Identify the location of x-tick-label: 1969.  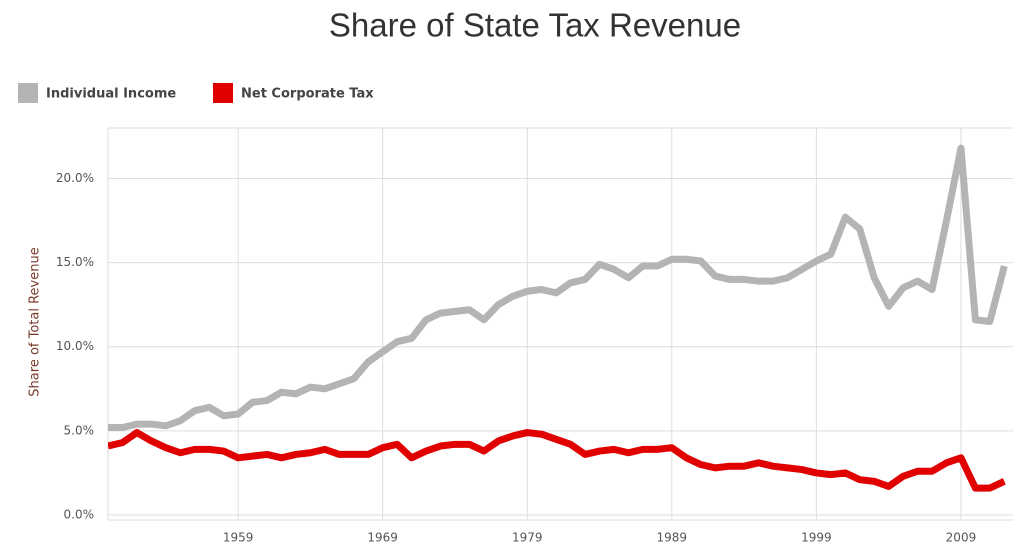
(382, 538).